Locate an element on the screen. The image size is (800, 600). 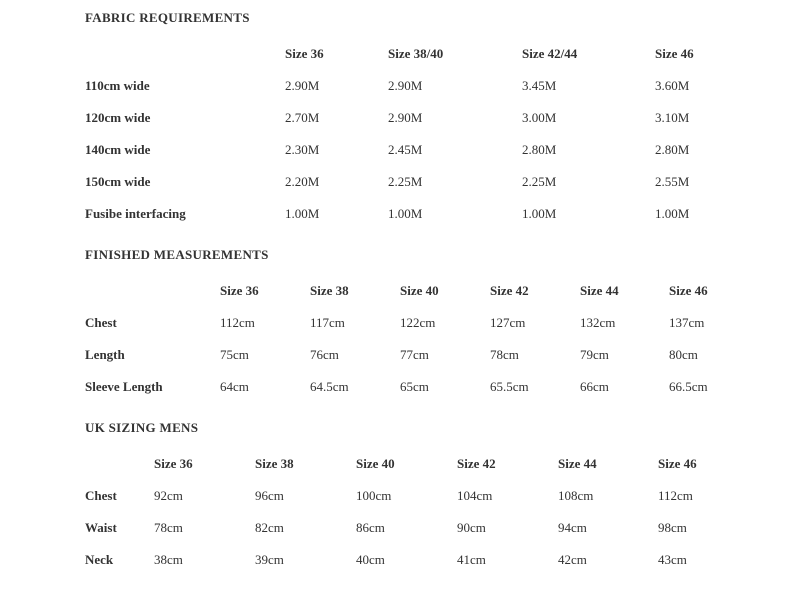
row-label: Length is located at coordinates (105, 354).